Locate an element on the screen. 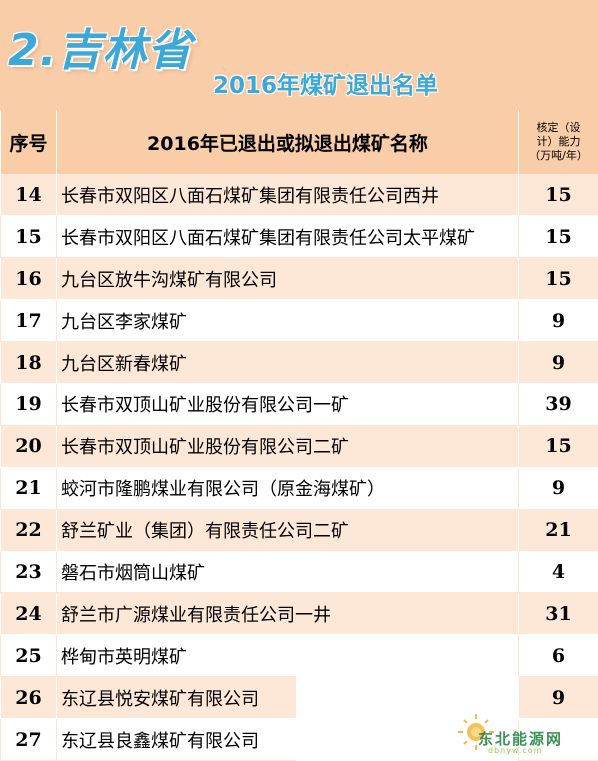 This screenshot has width=598, height=761. table-header-row: 序号 2016年已退出或拟退出煤矿名称 核定（设 计）能力 （万吨/年） is located at coordinates (299, 142).